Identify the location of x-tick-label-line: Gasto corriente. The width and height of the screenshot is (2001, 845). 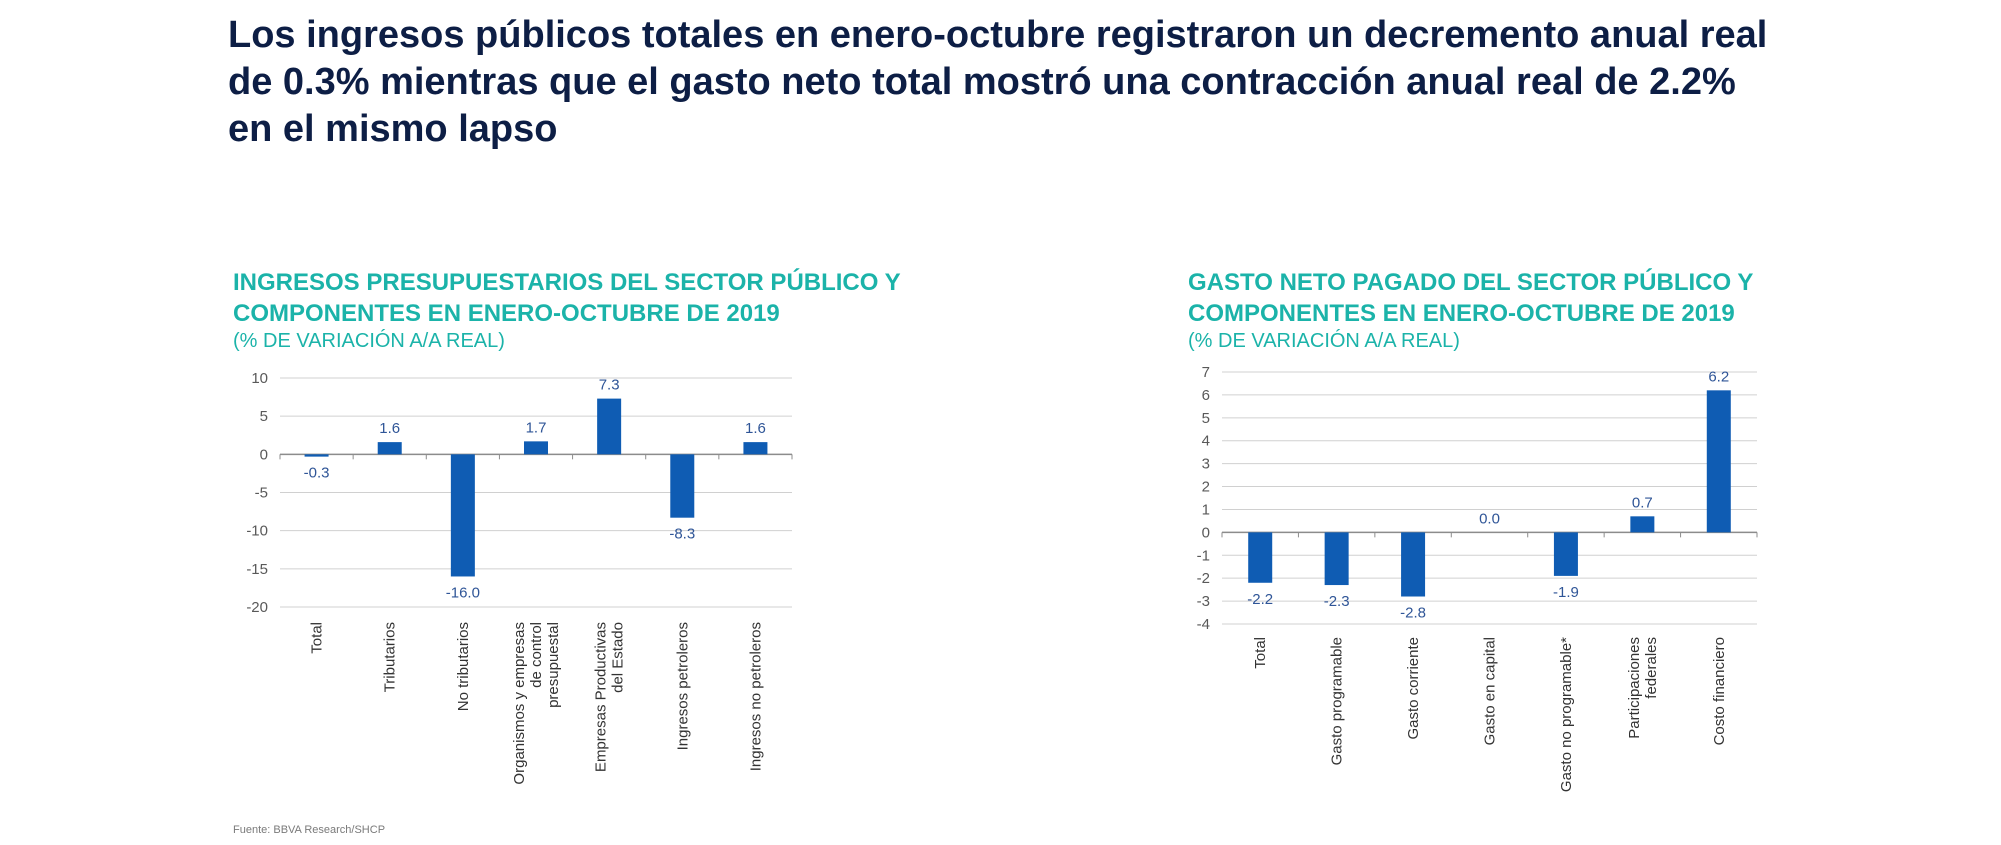
(1413, 688).